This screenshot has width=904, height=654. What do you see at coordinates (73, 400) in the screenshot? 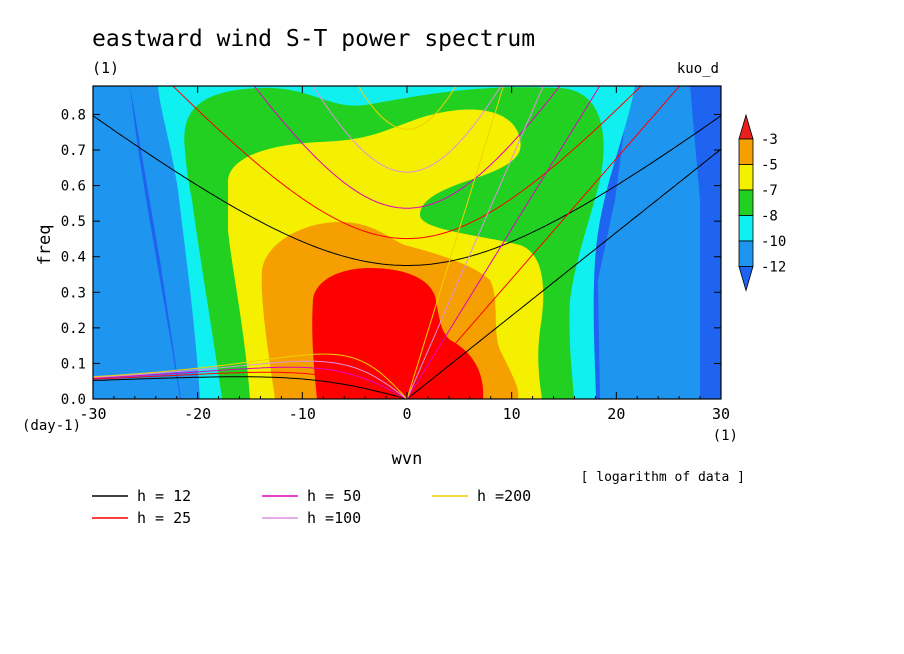
I see `y-tick-label: 0.0` at bounding box center [73, 400].